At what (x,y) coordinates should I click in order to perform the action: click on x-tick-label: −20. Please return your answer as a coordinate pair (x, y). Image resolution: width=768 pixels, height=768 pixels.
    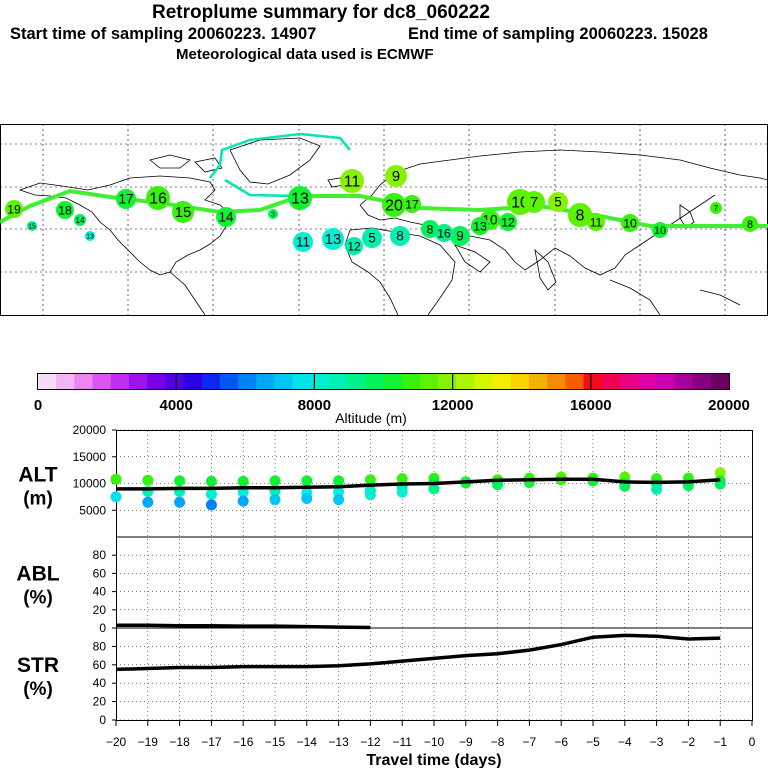
    Looking at the image, I should click on (116, 742).